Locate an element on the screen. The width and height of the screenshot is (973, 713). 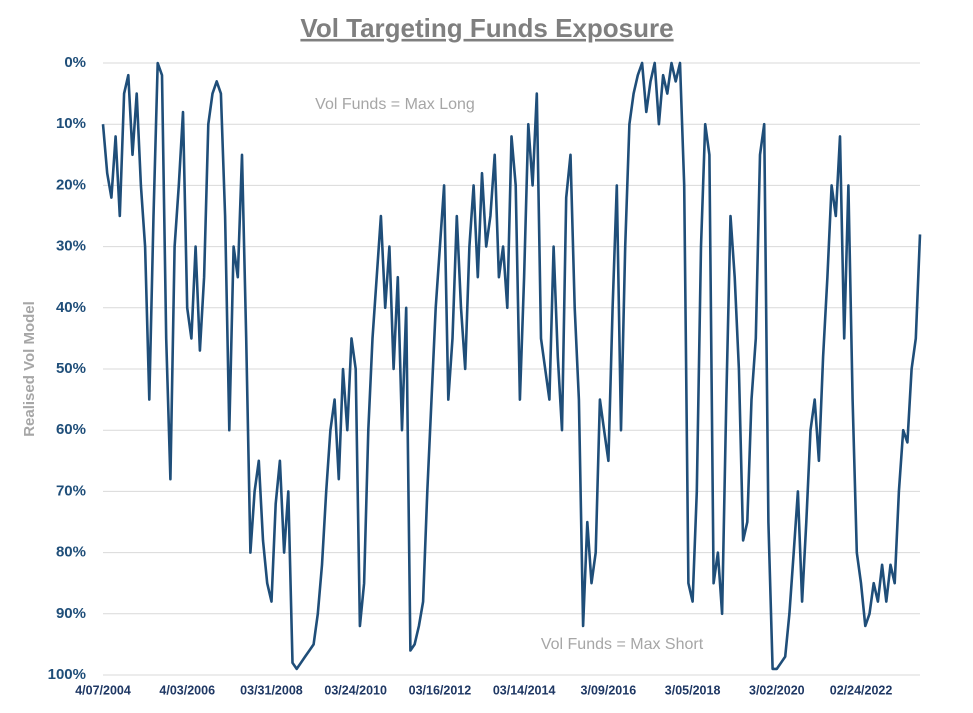
x-tick-label: 3/02/2020 is located at coordinates (777, 690).